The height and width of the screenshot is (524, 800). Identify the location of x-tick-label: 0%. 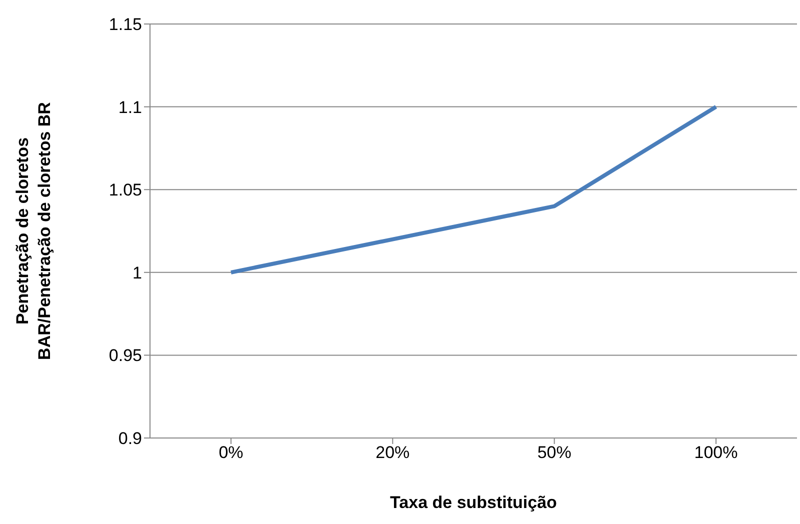
(231, 452).